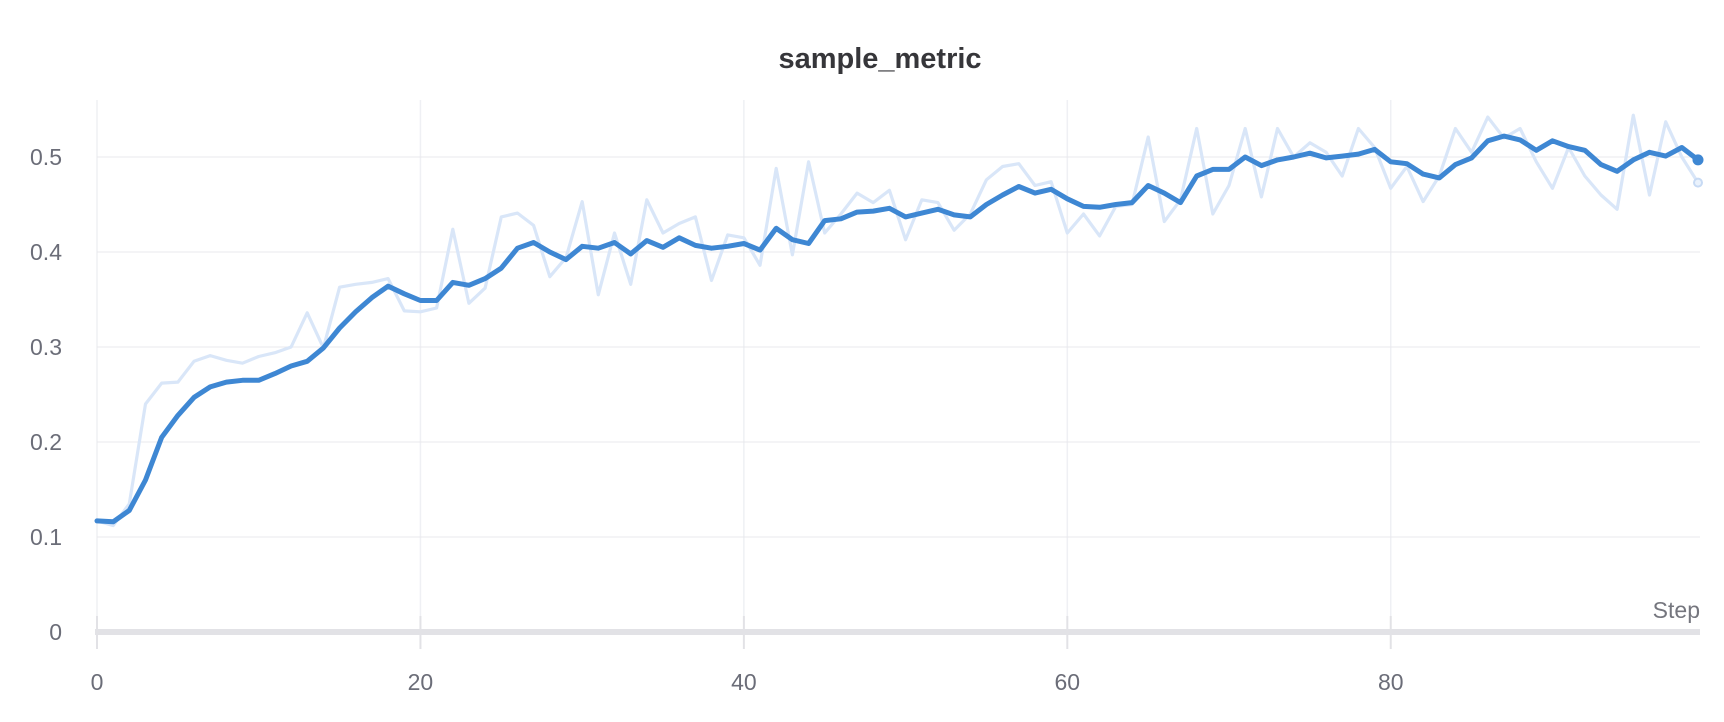  What do you see at coordinates (744, 632) in the screenshot?
I see `x-axis-tick-marks` at bounding box center [744, 632].